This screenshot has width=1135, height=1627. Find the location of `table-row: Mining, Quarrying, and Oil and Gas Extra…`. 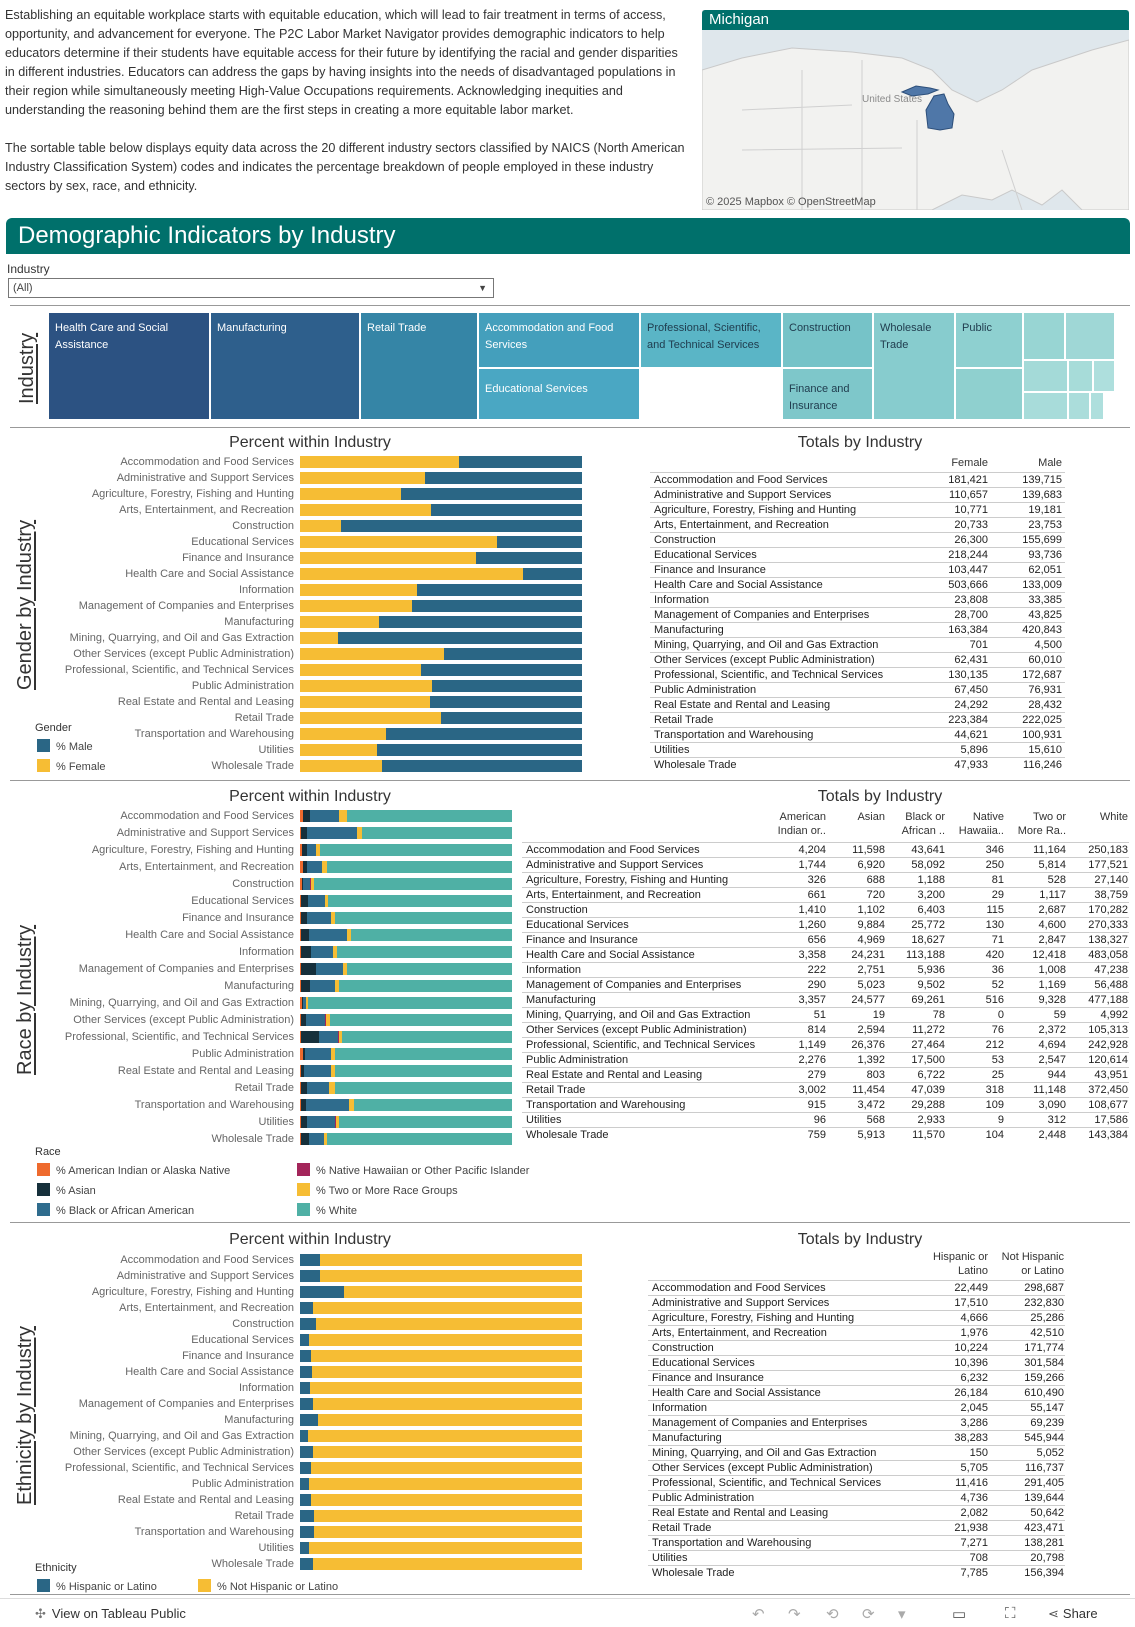

table-row: Mining, Quarrying, and Oil and Gas Extra… is located at coordinates (825, 1015).